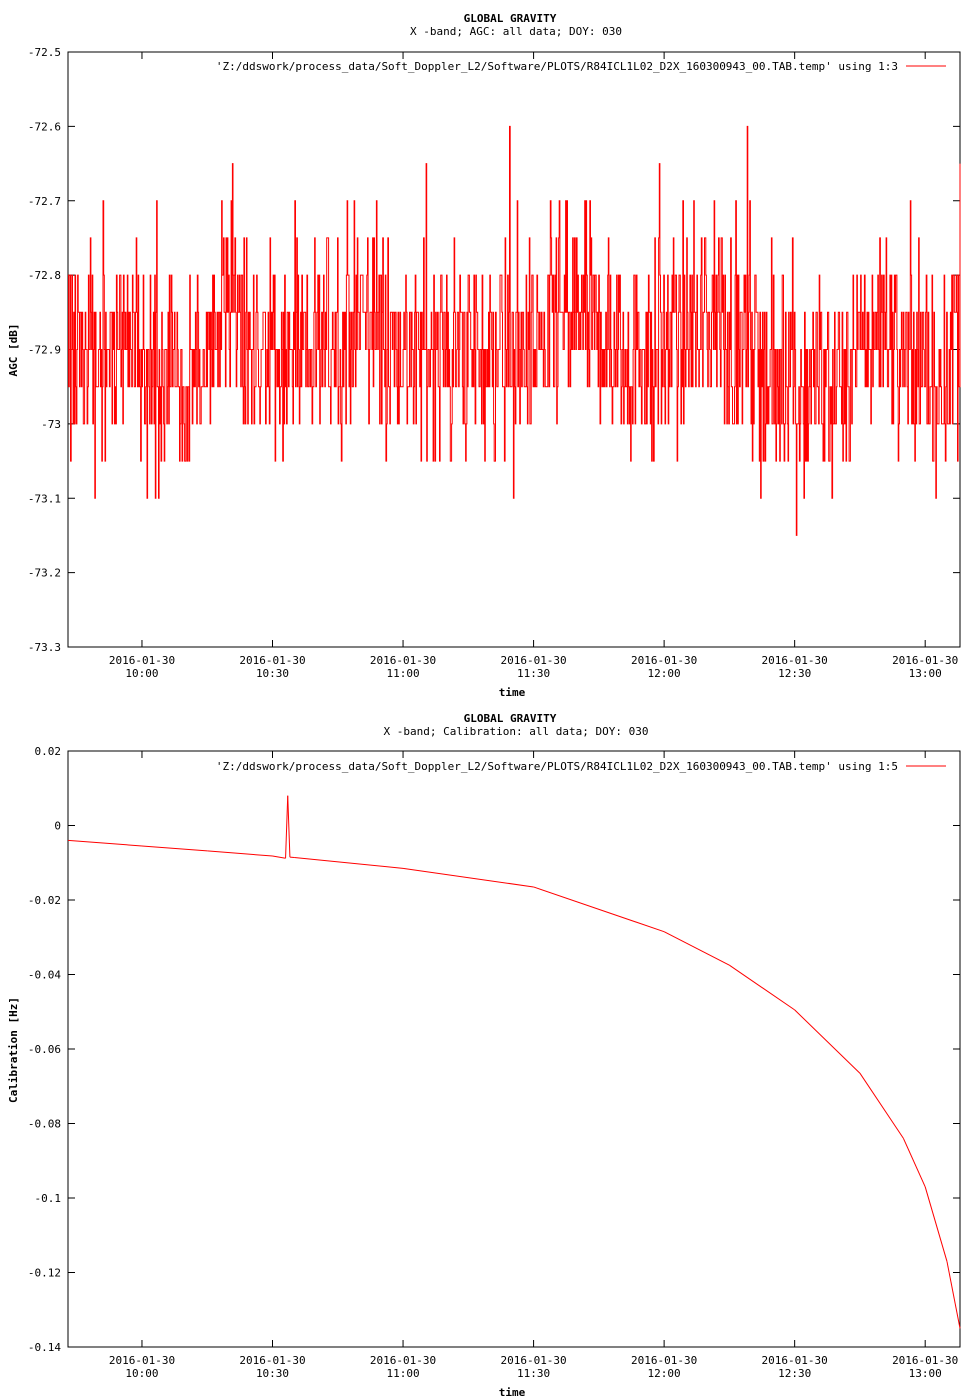  Describe the element at coordinates (57, 826) in the screenshot. I see `y-tick-label: 0` at that location.